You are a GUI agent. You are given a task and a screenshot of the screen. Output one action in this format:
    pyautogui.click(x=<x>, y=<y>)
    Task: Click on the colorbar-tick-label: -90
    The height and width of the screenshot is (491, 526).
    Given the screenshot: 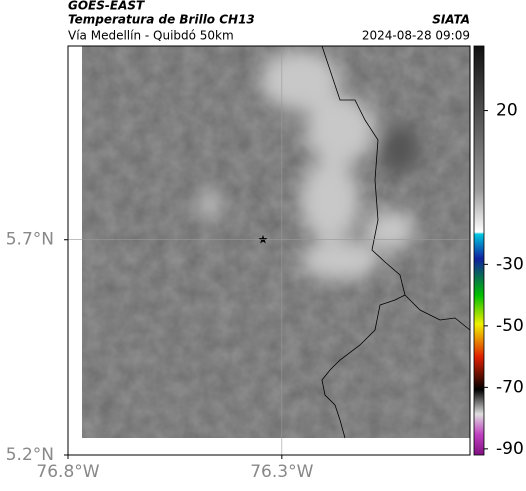 What is the action you would take?
    pyautogui.click(x=510, y=449)
    